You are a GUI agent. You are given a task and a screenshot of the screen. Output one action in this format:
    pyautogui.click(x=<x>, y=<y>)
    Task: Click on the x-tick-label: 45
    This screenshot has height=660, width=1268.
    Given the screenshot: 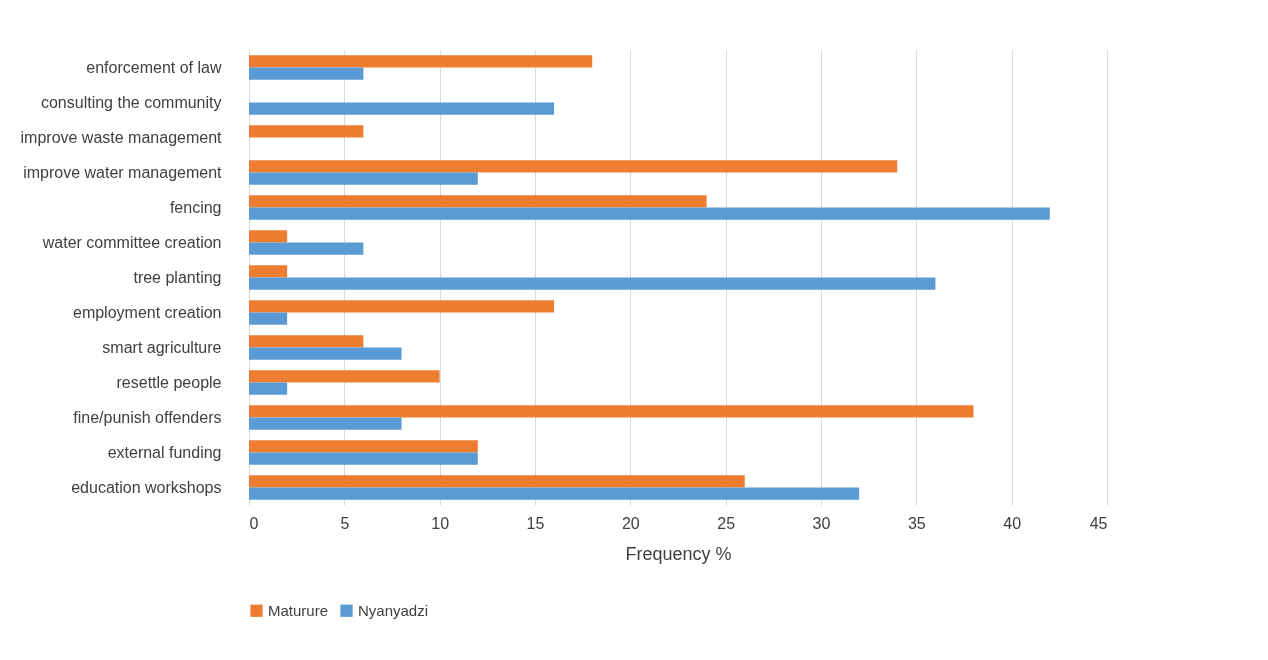 What is the action you would take?
    pyautogui.click(x=1098, y=523)
    